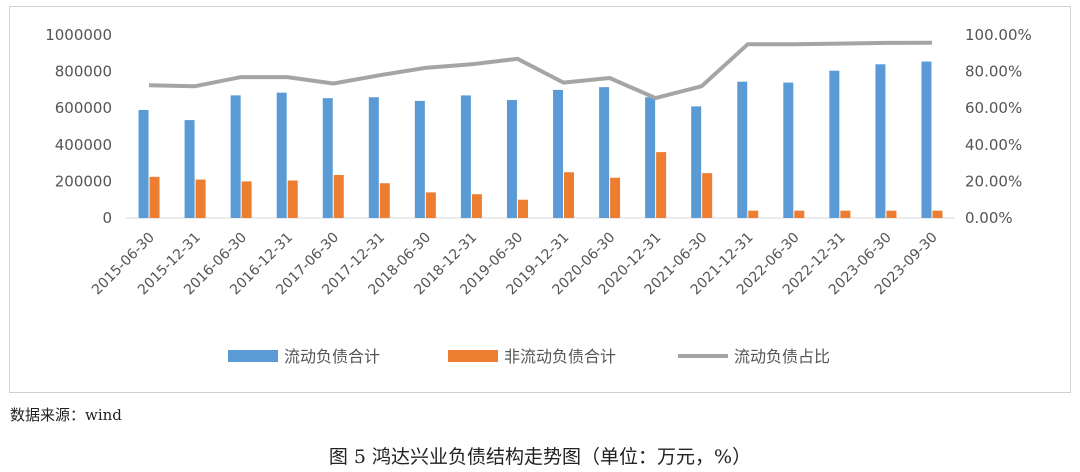 The height and width of the screenshot is (472, 1080). Describe the element at coordinates (83, 145) in the screenshot. I see `y-left-tick-label: 400000` at that location.